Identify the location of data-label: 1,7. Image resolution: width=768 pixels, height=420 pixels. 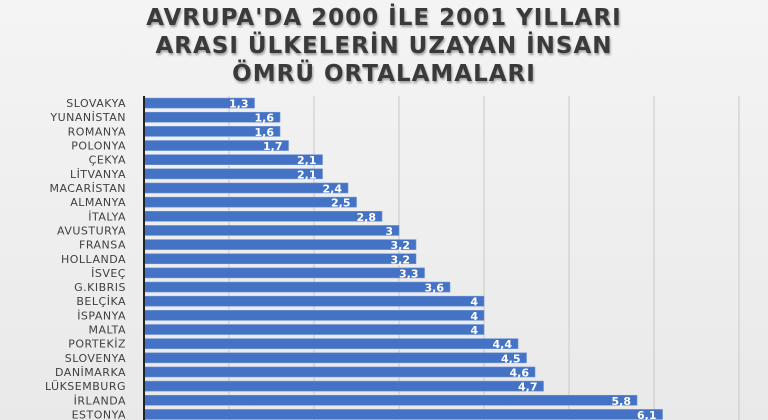
(273, 146).